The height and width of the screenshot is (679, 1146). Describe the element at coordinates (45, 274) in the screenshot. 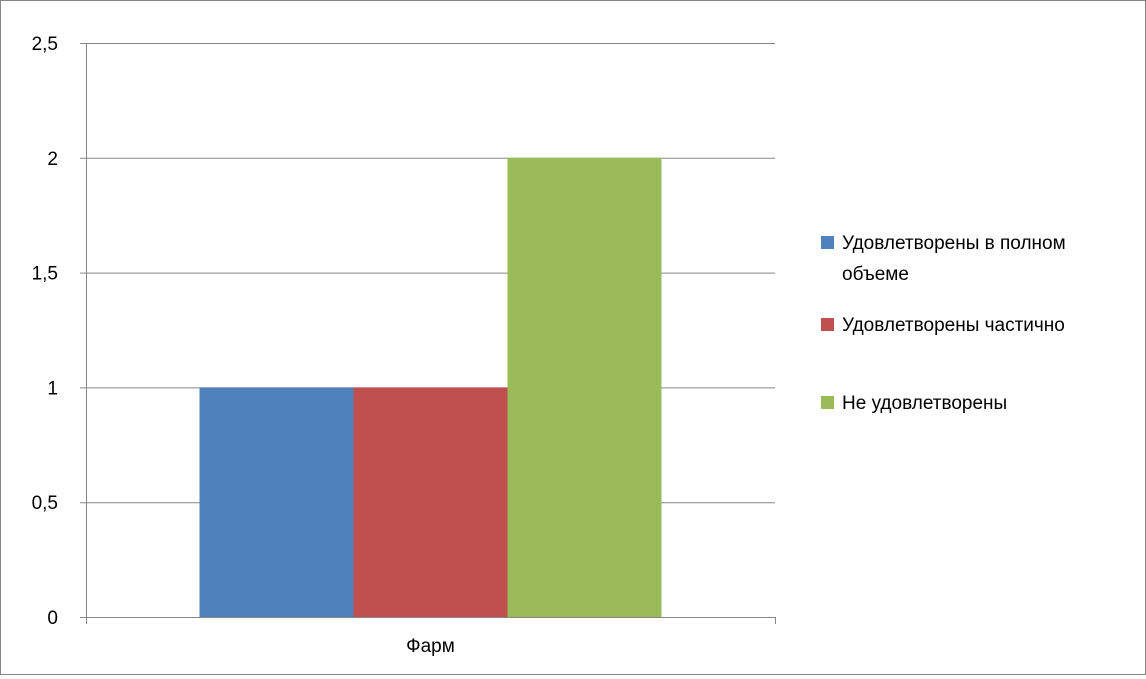

I see `y-tick-label: 1,5` at that location.